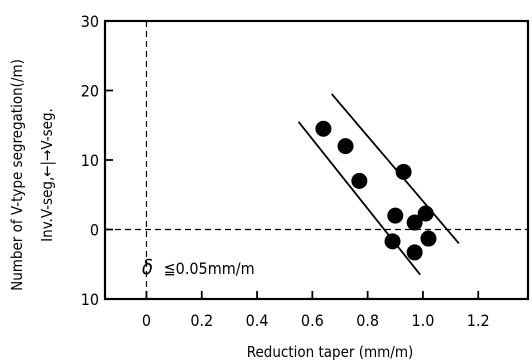 The height and width of the screenshot is (361, 532). What do you see at coordinates (478, 320) in the screenshot?
I see `x-tick-label: 1.2` at bounding box center [478, 320].